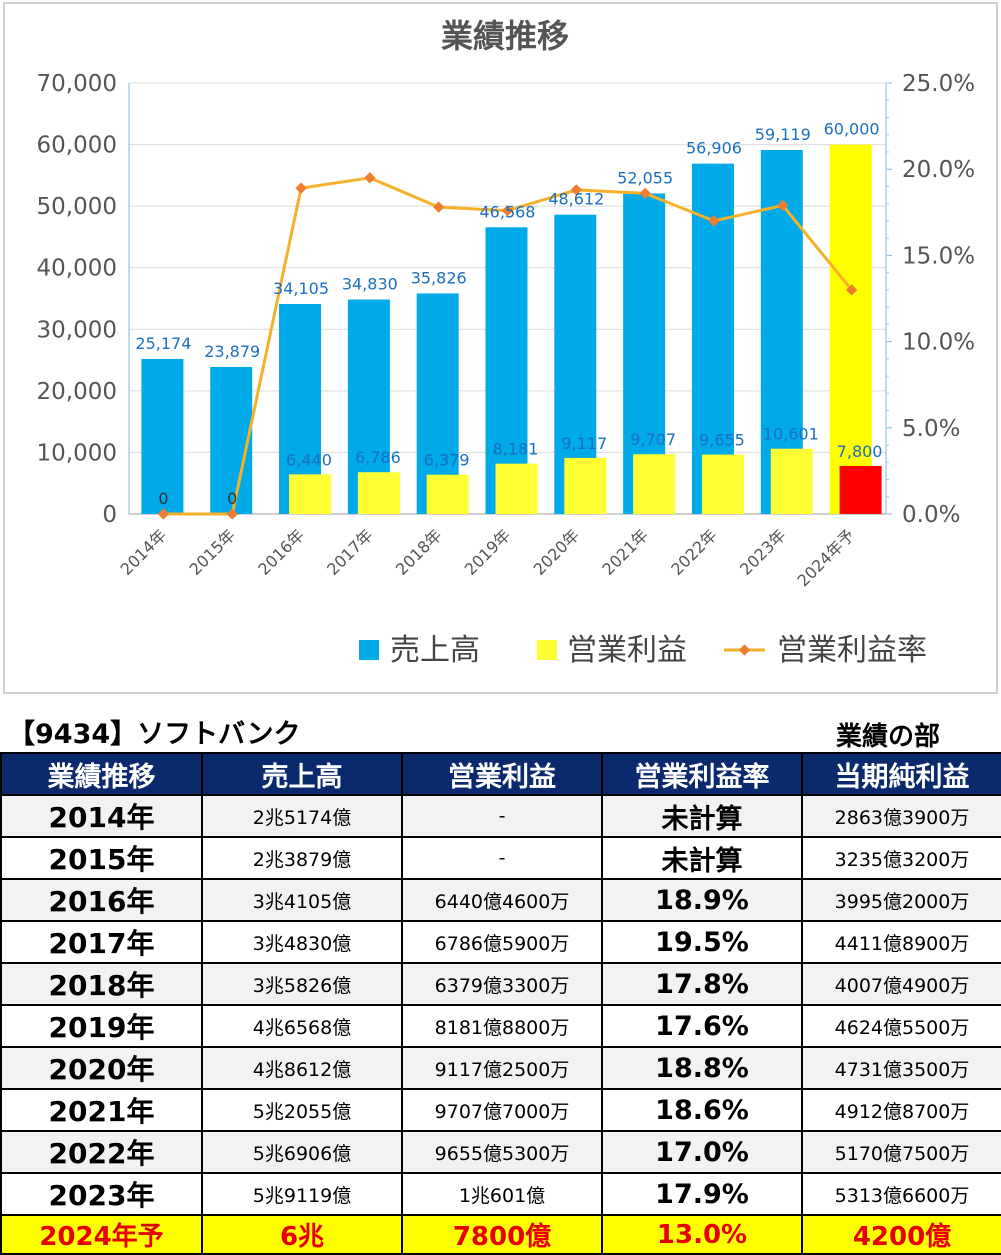 This screenshot has height=1255, width=1001. What do you see at coordinates (901, 1068) in the screenshot?
I see `cell-net-income: 4731億3500万` at bounding box center [901, 1068].